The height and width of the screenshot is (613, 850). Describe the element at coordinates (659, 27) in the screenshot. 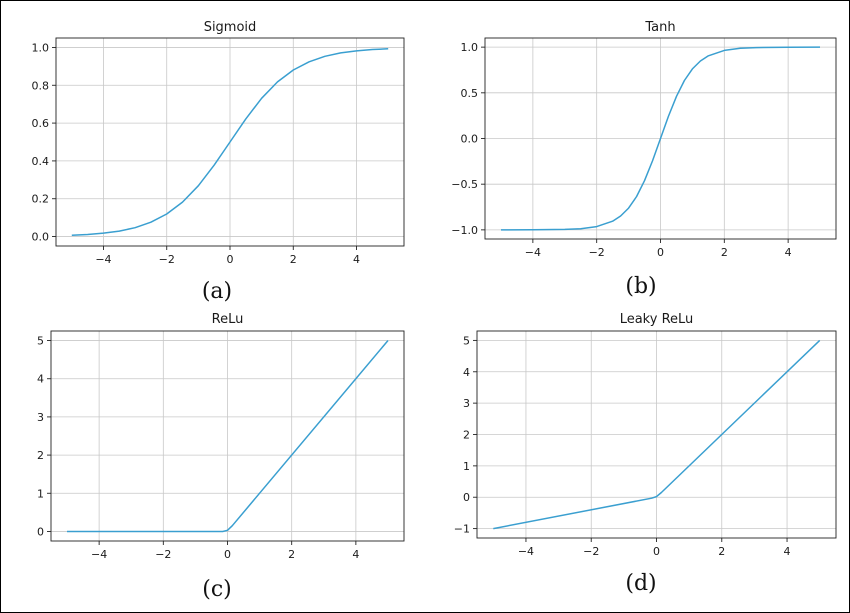

I see `chart-title: Tanh` at that location.